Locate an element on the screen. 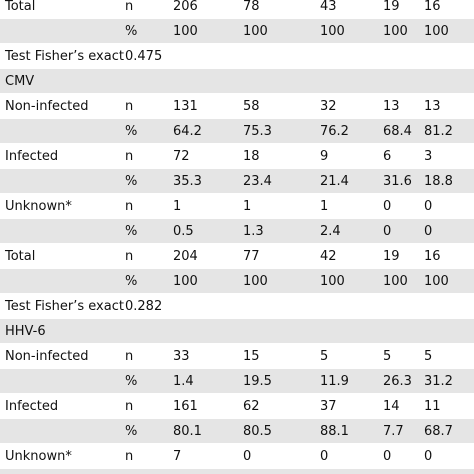 The image size is (474, 474). table-row: % 64.2 75.3 76.2 68.4 81.2 is located at coordinates (237, 131).